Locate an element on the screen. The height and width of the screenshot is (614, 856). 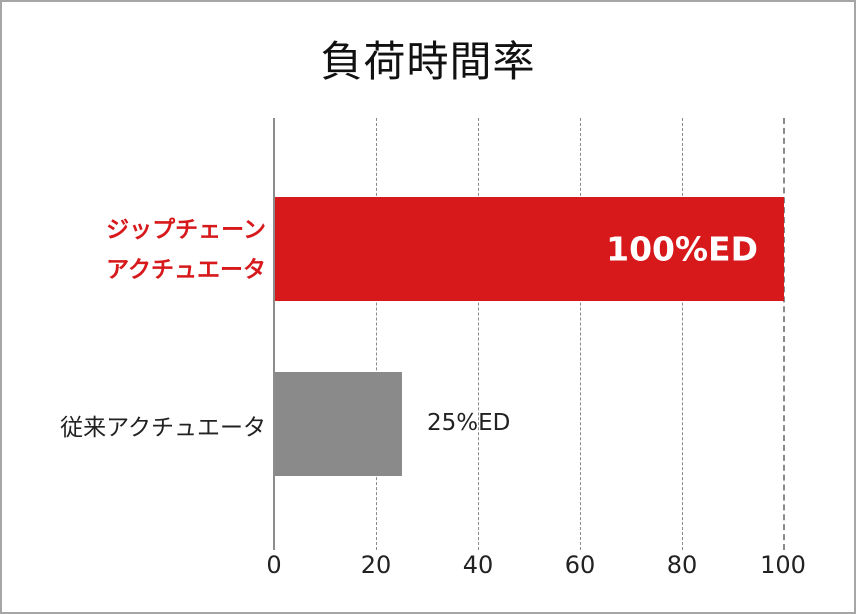
x-tick-label: 60 is located at coordinates (580, 565).